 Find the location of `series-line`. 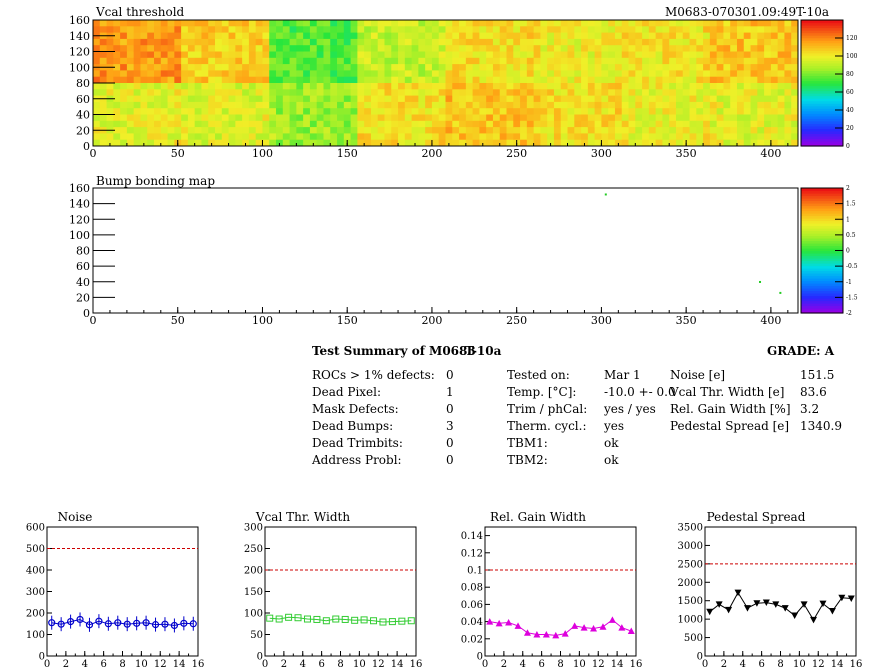

series-line is located at coordinates (560, 627).